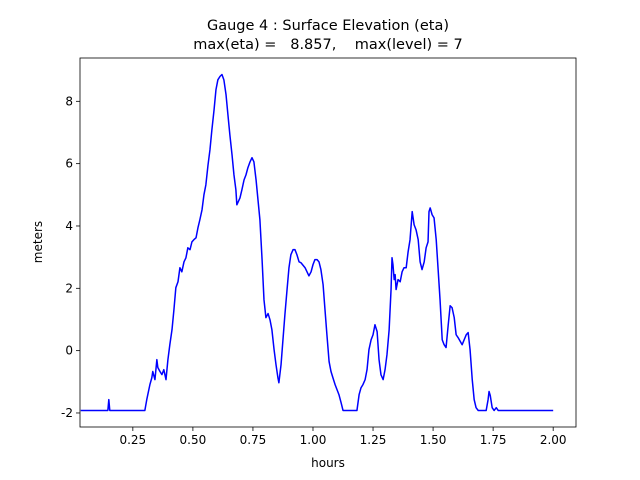  Describe the element at coordinates (313, 440) in the screenshot. I see `x-tick-label: 1.00` at that location.